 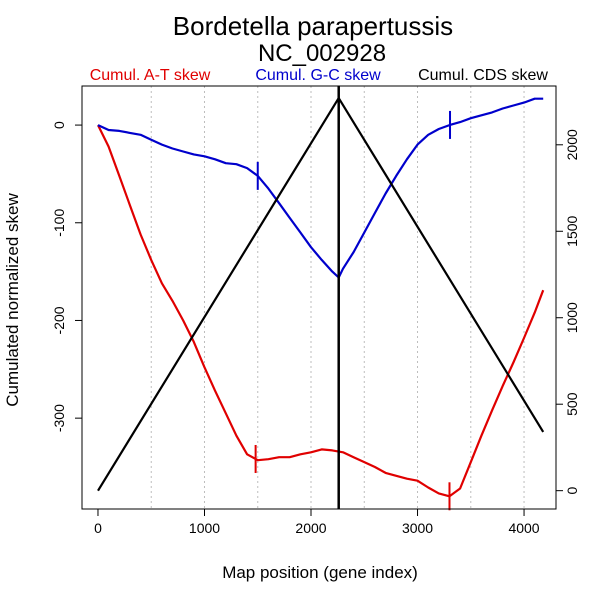 What do you see at coordinates (150, 75) in the screenshot?
I see `legend-entry-at-skew: Cumul. A-T skew` at bounding box center [150, 75].